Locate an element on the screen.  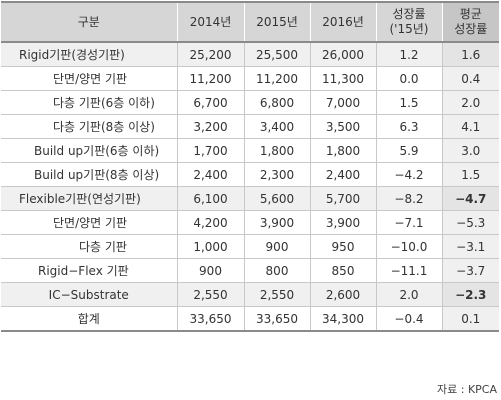
cell-avg-growth: −3.1 is located at coordinates (470, 246).